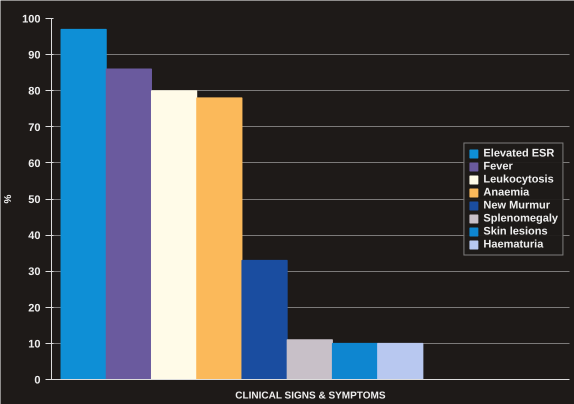  I want to click on y-tick-label: 80, so click(34, 92).